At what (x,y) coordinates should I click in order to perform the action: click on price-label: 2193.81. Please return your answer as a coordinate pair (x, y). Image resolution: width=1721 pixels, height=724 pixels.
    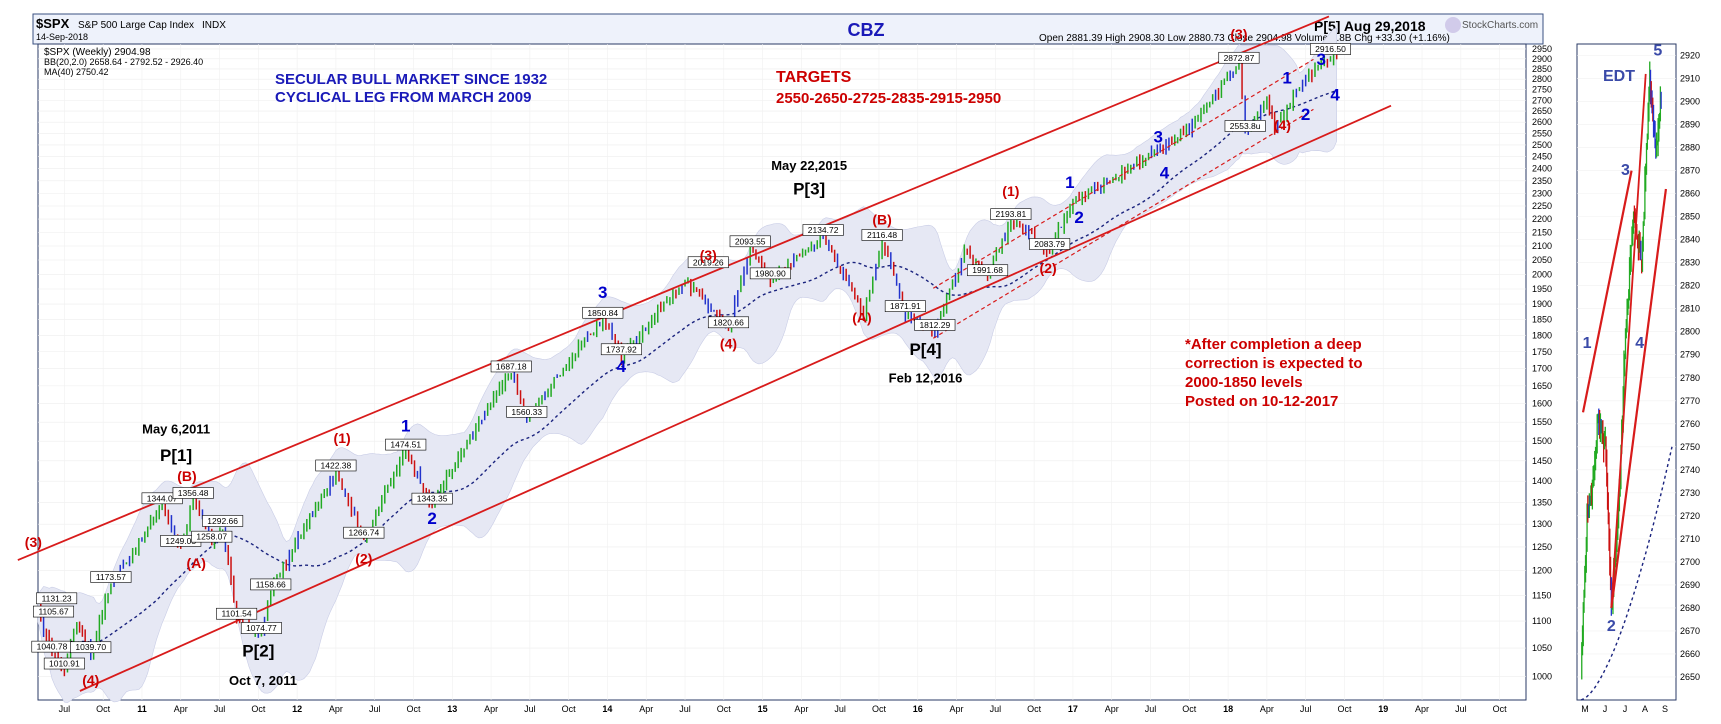
    Looking at the image, I should click on (1010, 214).